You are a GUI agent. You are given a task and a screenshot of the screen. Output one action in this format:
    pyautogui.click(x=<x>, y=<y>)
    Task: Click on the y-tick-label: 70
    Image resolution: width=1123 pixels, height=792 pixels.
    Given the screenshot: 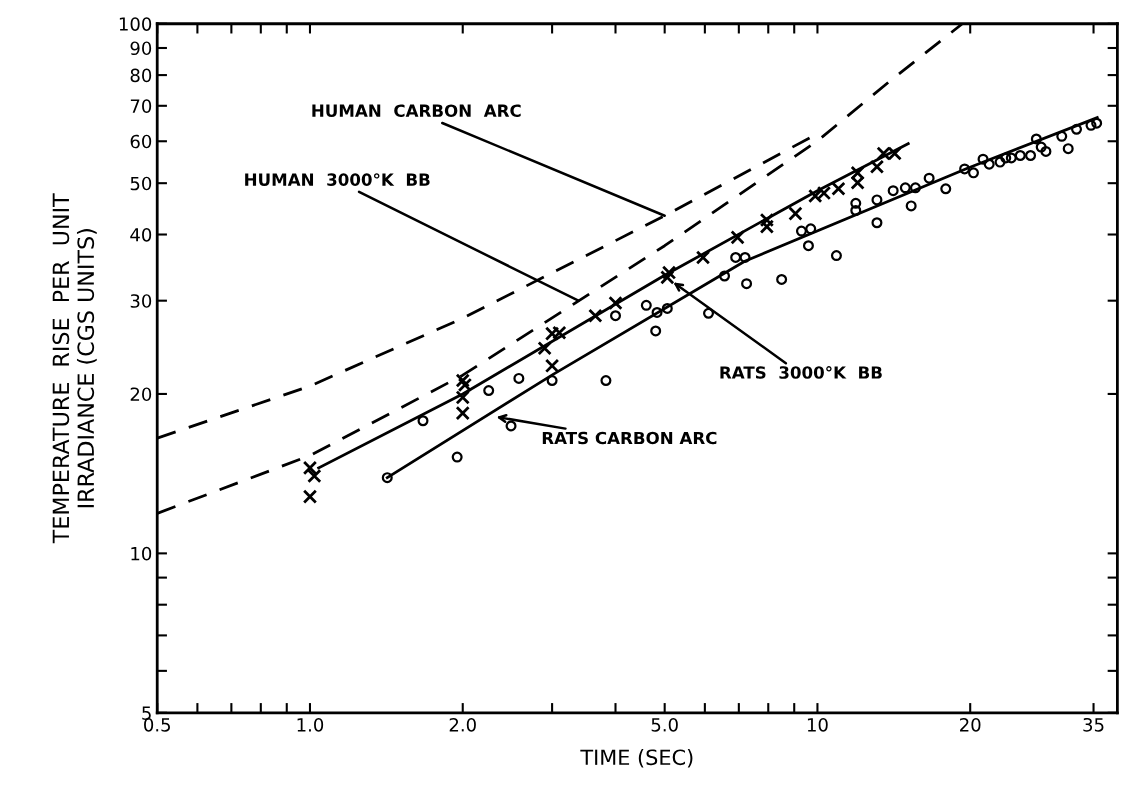 What is the action you would take?
    pyautogui.click(x=141, y=106)
    